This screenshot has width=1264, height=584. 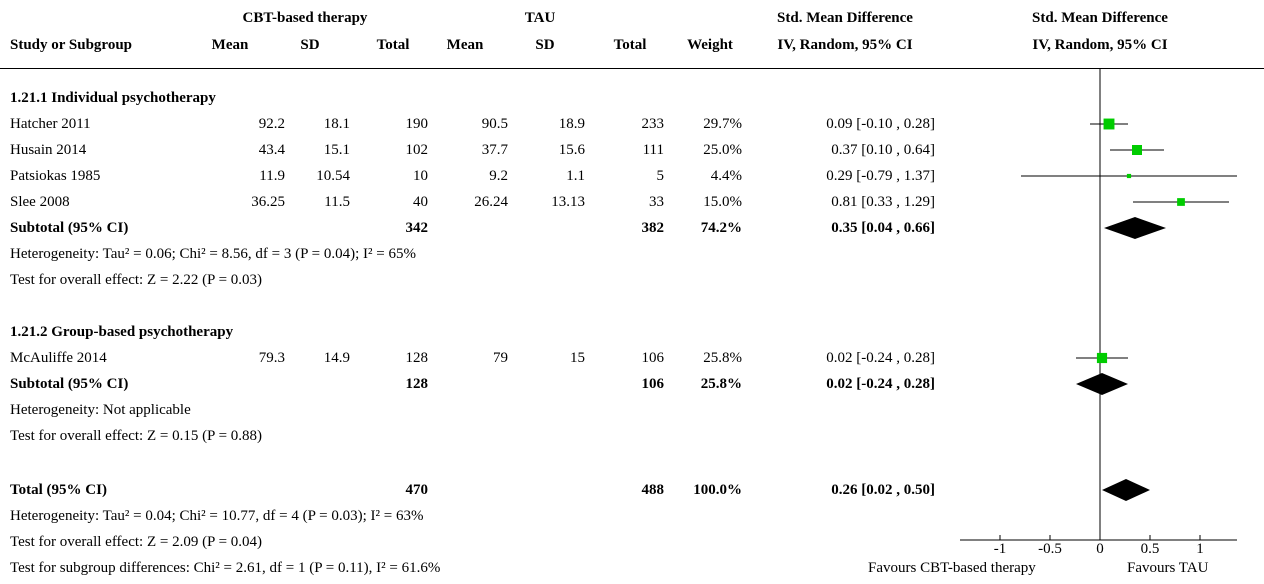 I want to click on plot-header: Std. Mean Difference, so click(x=1100, y=18).